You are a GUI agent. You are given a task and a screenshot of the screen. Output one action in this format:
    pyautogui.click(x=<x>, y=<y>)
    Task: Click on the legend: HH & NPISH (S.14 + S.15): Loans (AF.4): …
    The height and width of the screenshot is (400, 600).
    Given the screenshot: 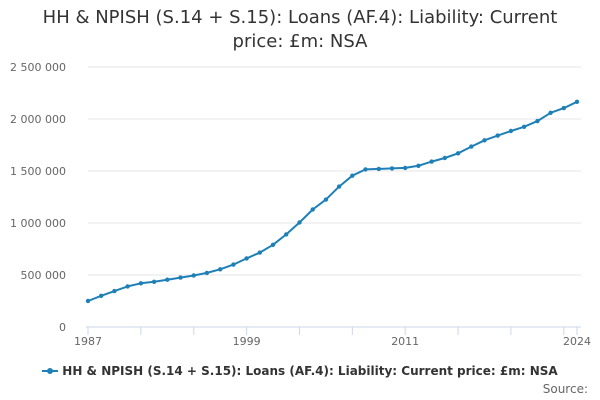 What is the action you would take?
    pyautogui.click(x=300, y=371)
    